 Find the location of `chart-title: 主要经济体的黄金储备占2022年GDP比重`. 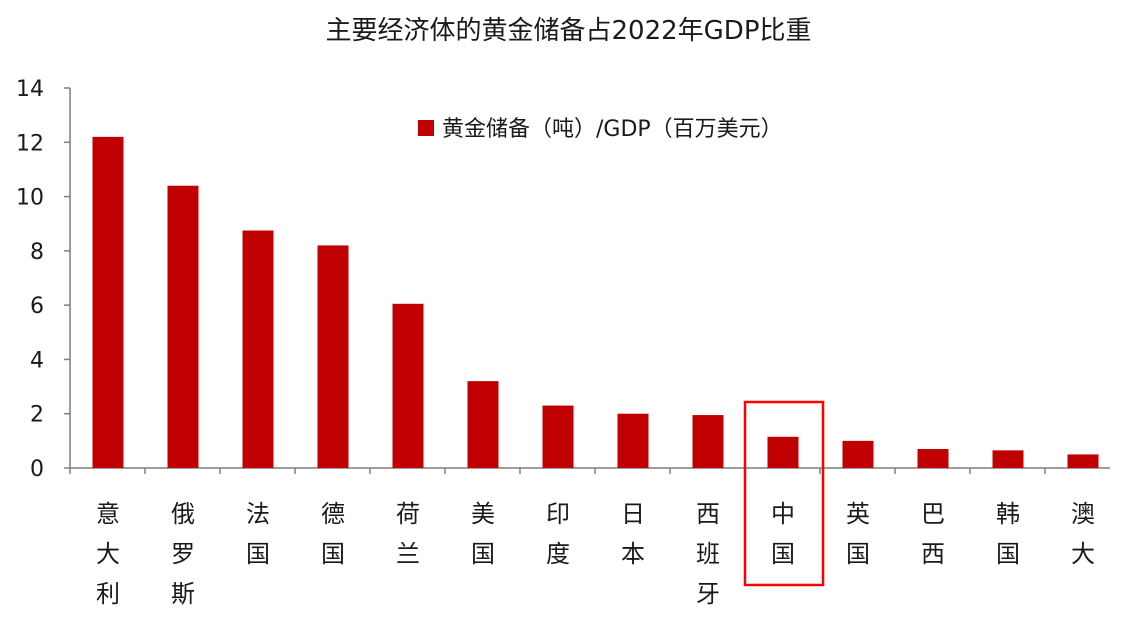

chart-title: 主要经济体的黄金储备占2022年GDP比重 is located at coordinates (568, 31).